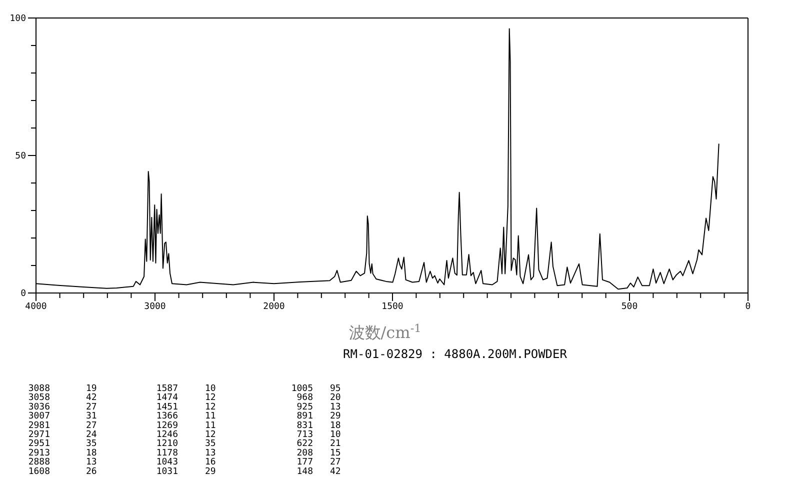 Image resolution: width=794 pixels, height=482 pixels. What do you see at coordinates (455, 354) in the screenshot?
I see `text: RM-01-02829 : 4880A.200M.POWDER` at bounding box center [455, 354].